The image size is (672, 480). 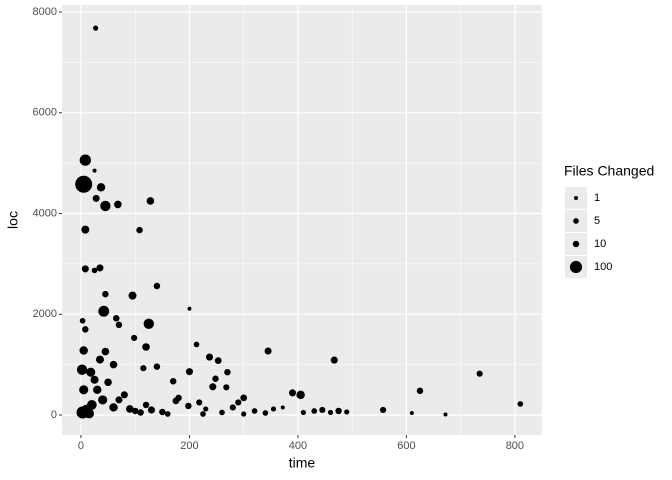 I want to click on x-tick-label: 0, so click(x=81, y=446).